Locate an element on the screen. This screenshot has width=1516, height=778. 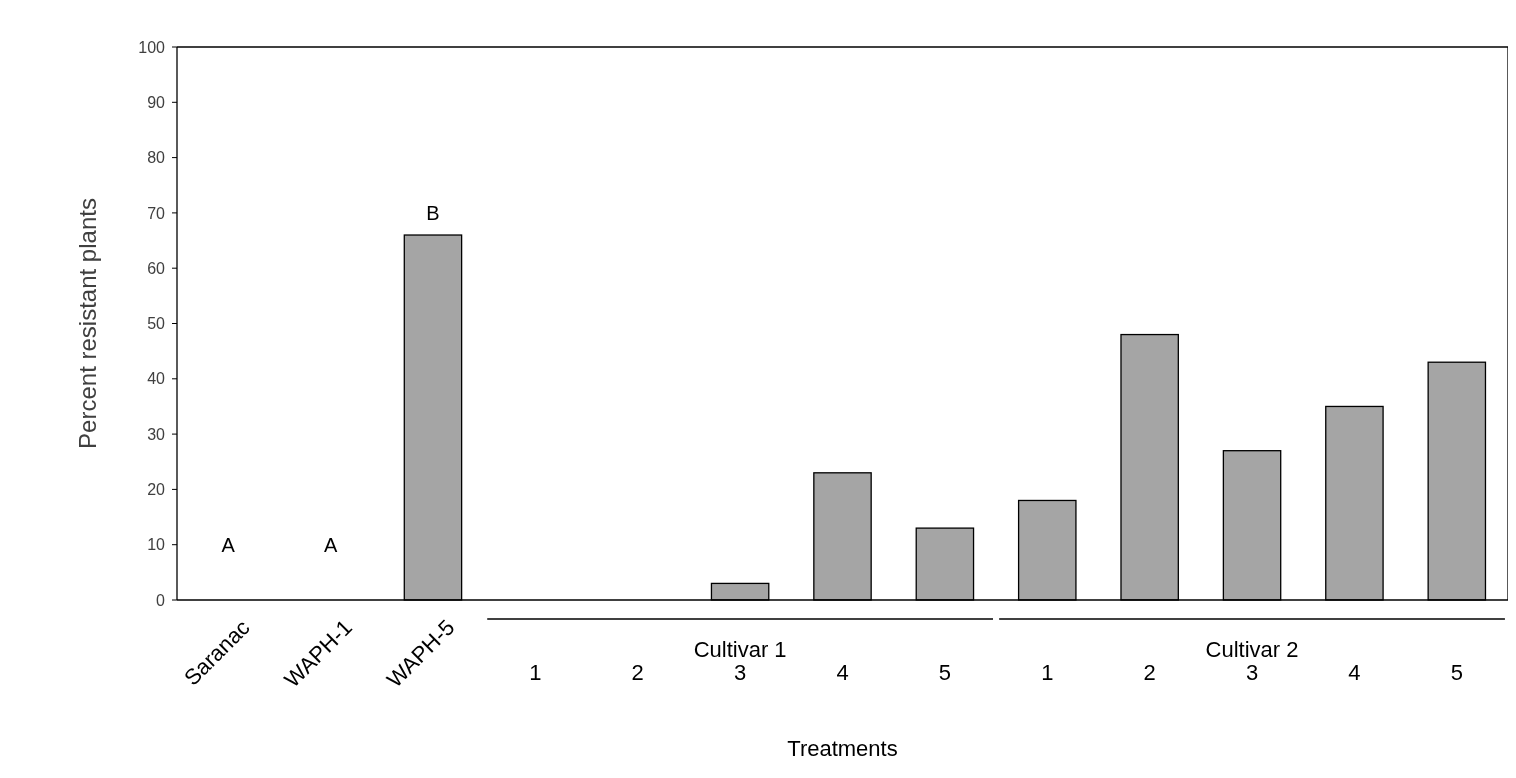
y-tick-label: 80 is located at coordinates (156, 158).